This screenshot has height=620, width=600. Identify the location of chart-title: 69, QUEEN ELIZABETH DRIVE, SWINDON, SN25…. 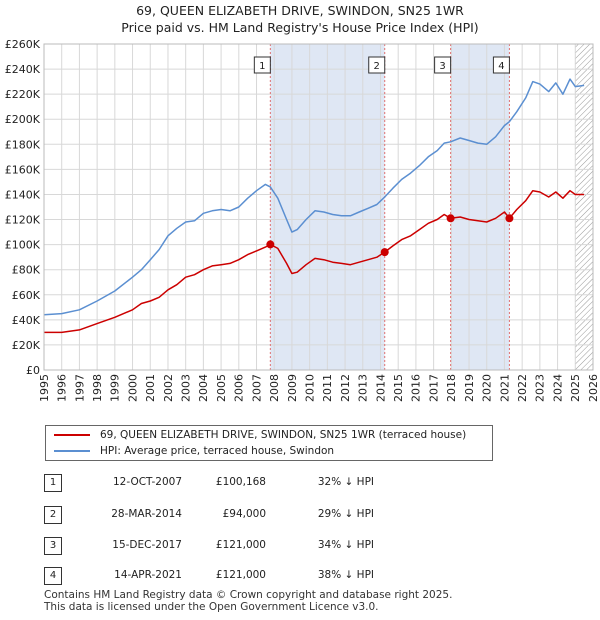
(300, 10).